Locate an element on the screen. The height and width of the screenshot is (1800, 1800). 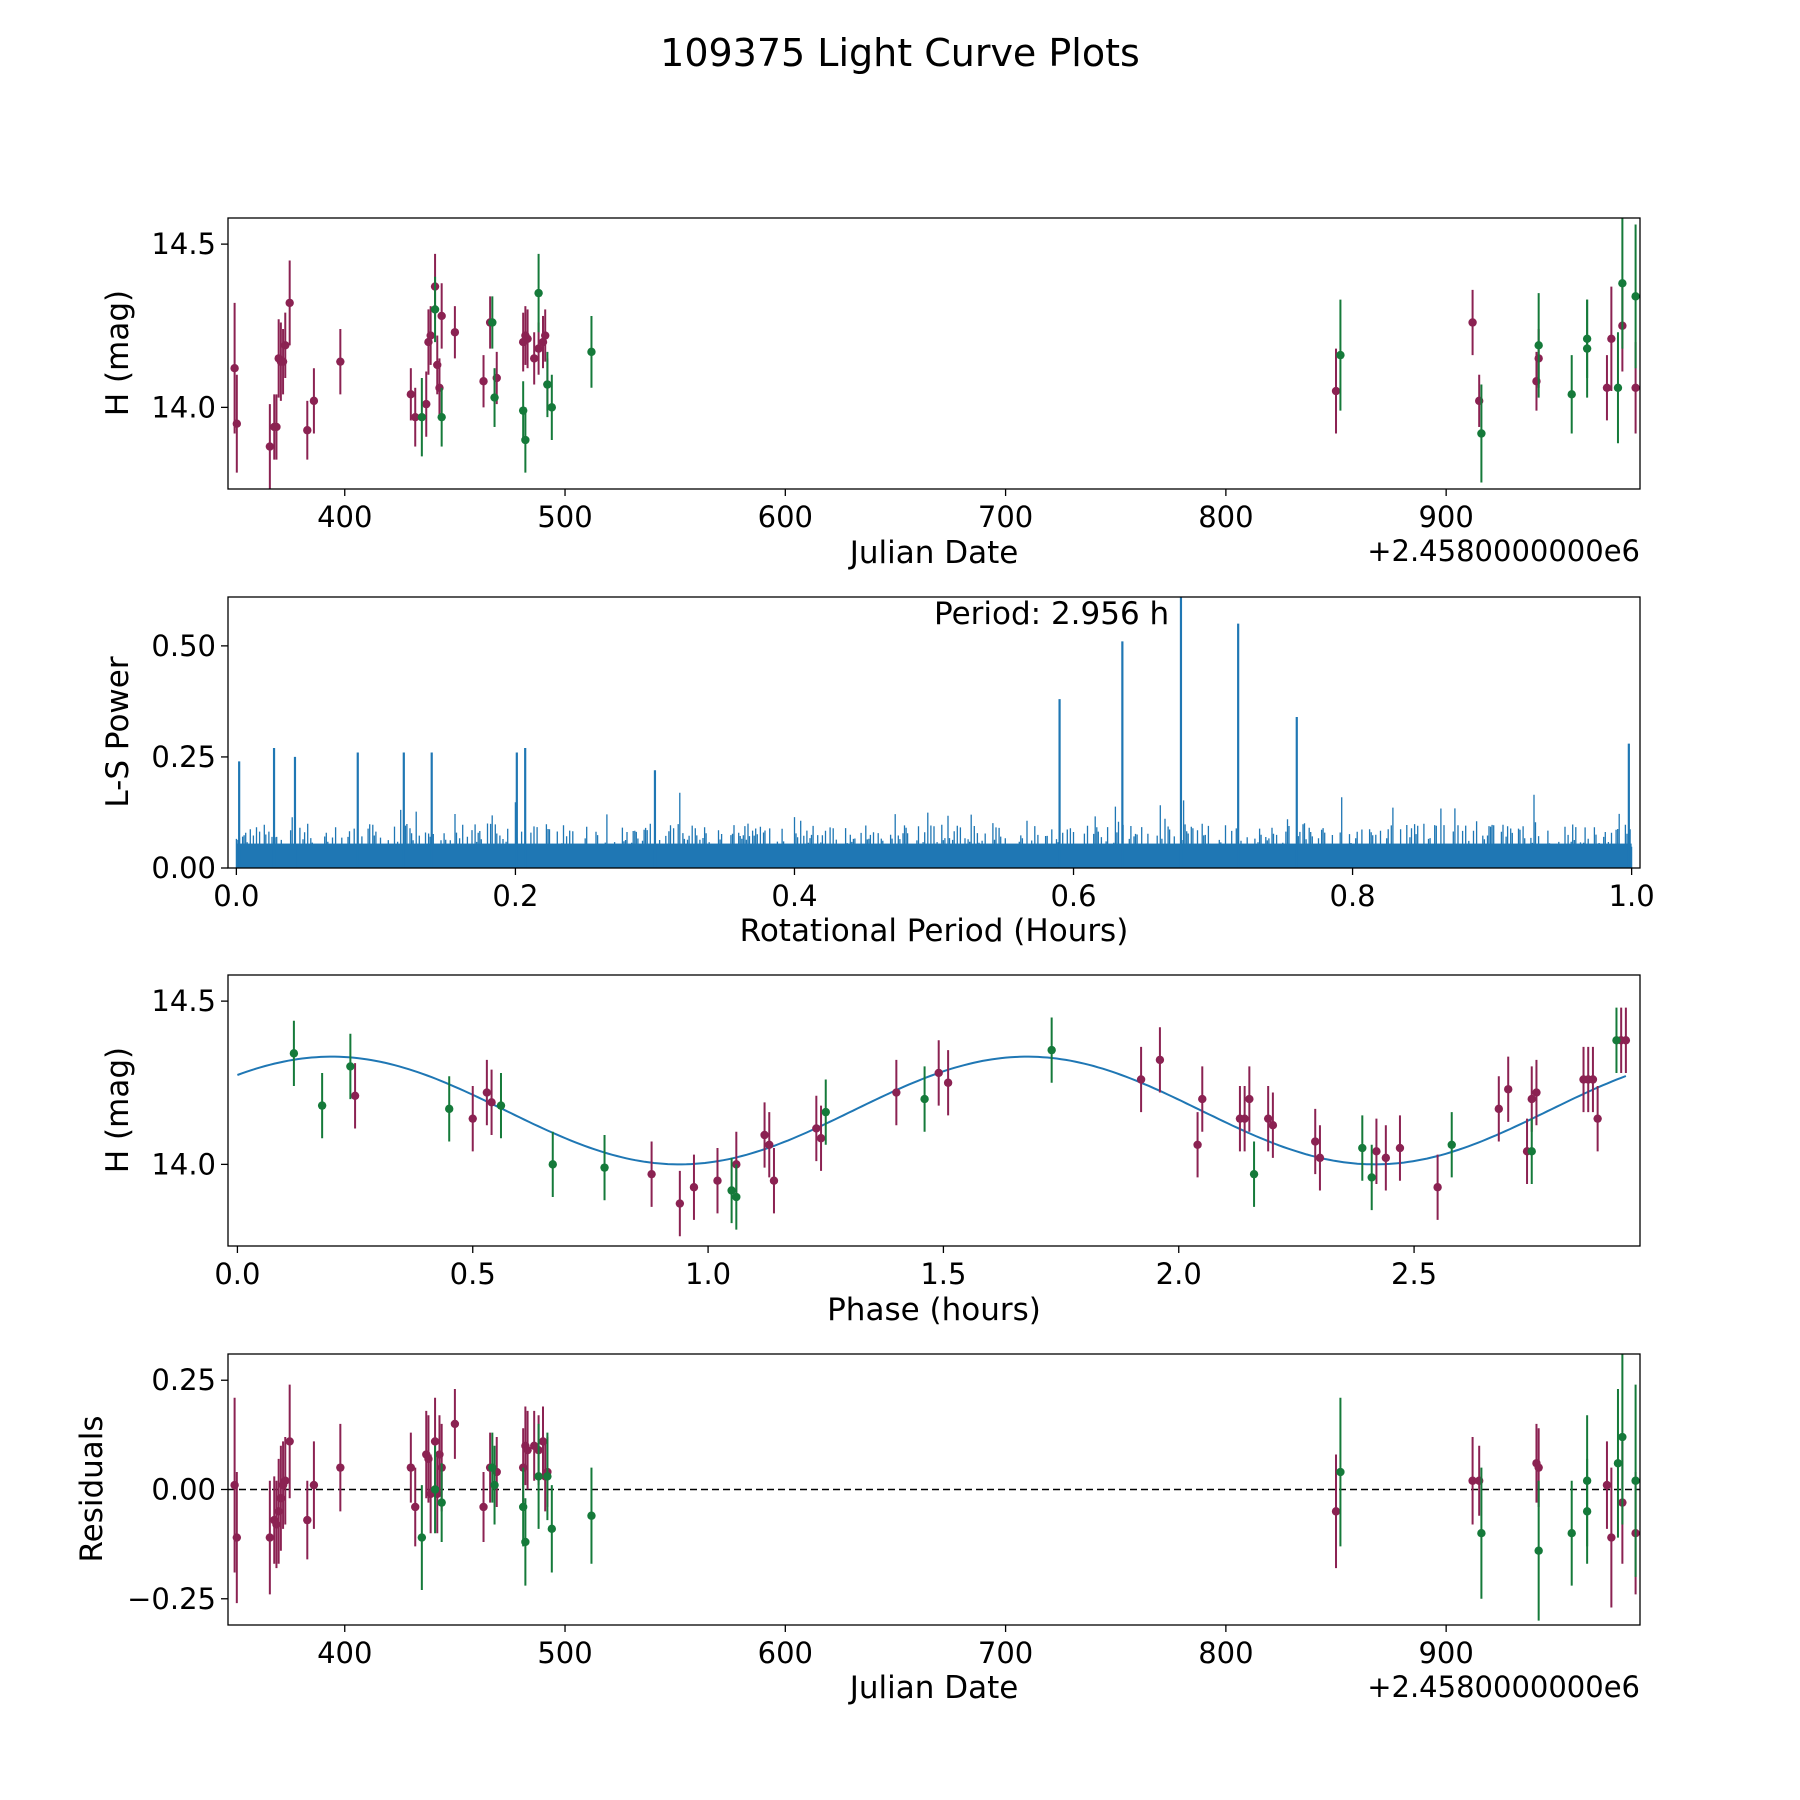
y-tick-label: 14.0 is located at coordinates (183, 407).